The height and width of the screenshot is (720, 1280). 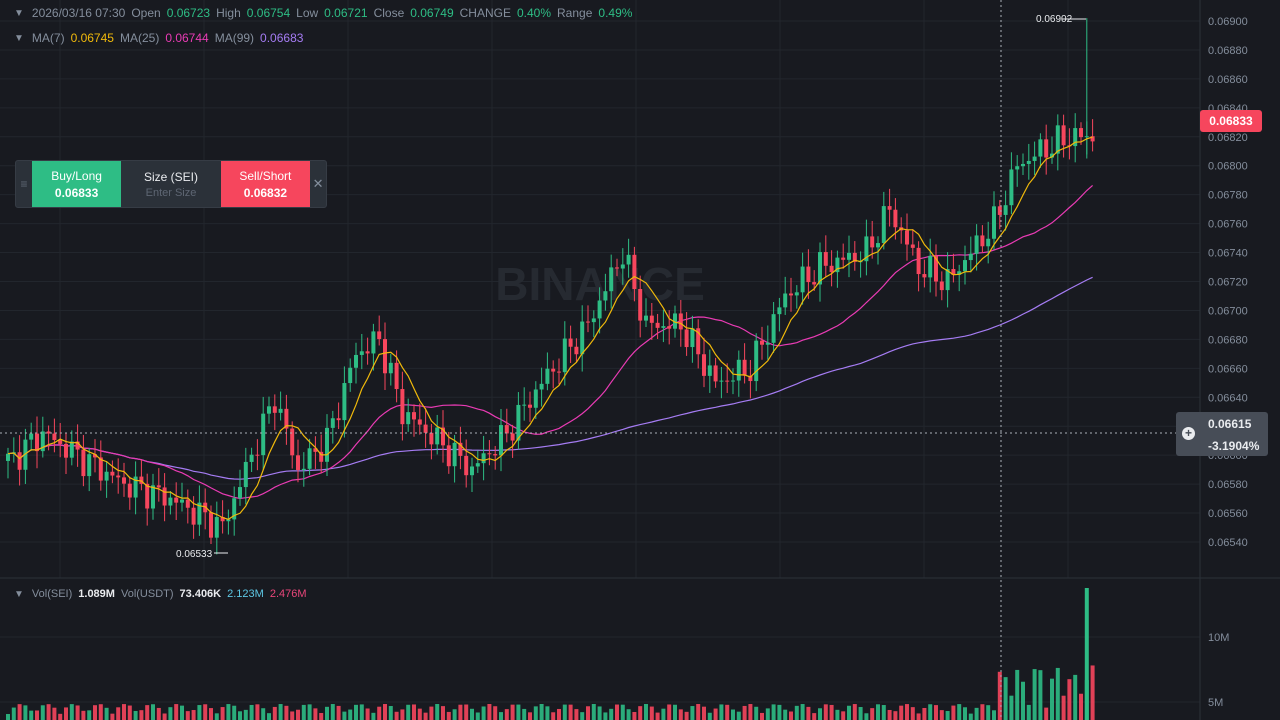 I want to click on drag-handle-icon: ≡, so click(x=24, y=184).